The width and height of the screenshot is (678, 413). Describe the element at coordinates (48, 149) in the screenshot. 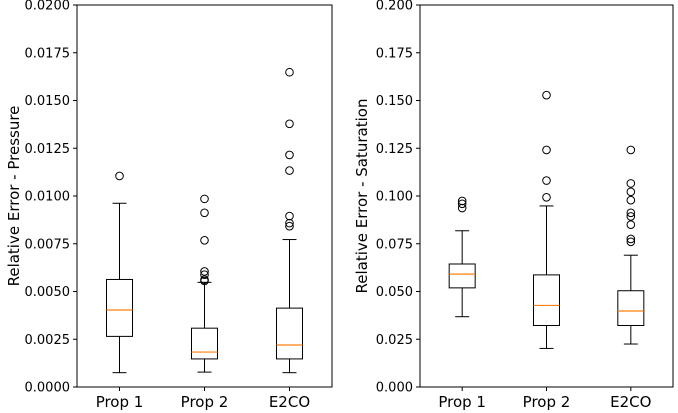

I see `pressure-ytick-label: 0.0125` at that location.